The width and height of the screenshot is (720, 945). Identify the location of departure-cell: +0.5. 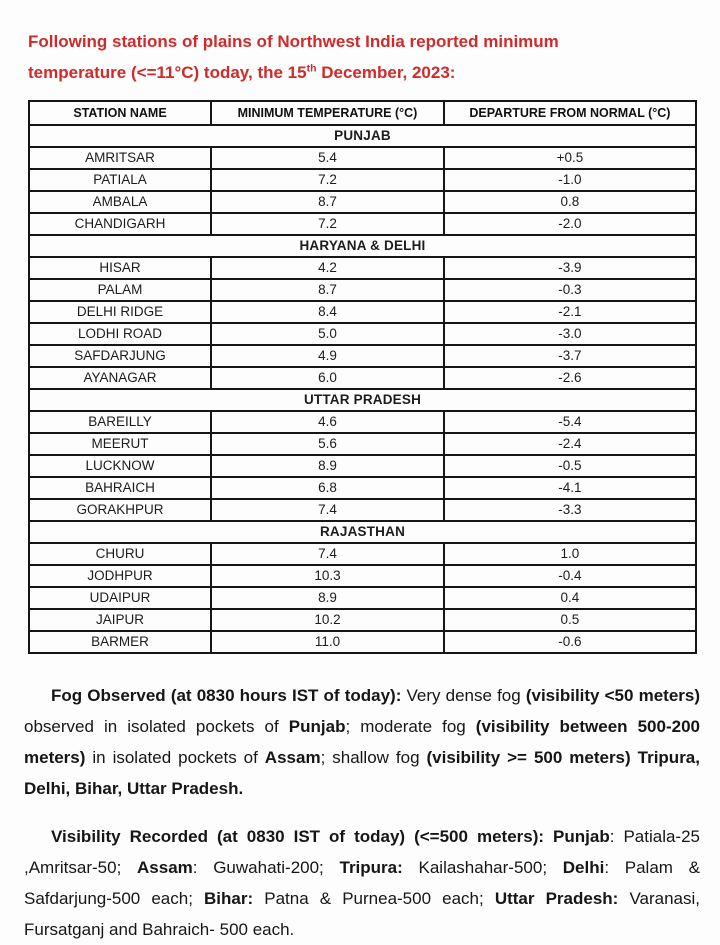
(570, 158).